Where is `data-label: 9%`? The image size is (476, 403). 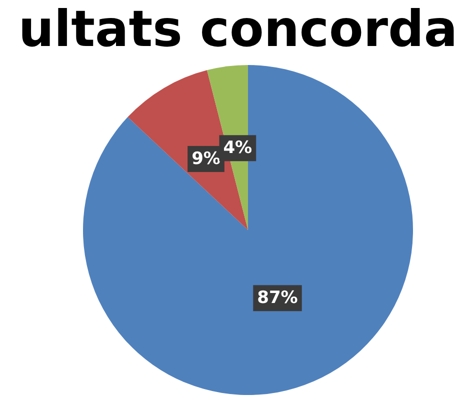
data-label: 9% is located at coordinates (206, 158).